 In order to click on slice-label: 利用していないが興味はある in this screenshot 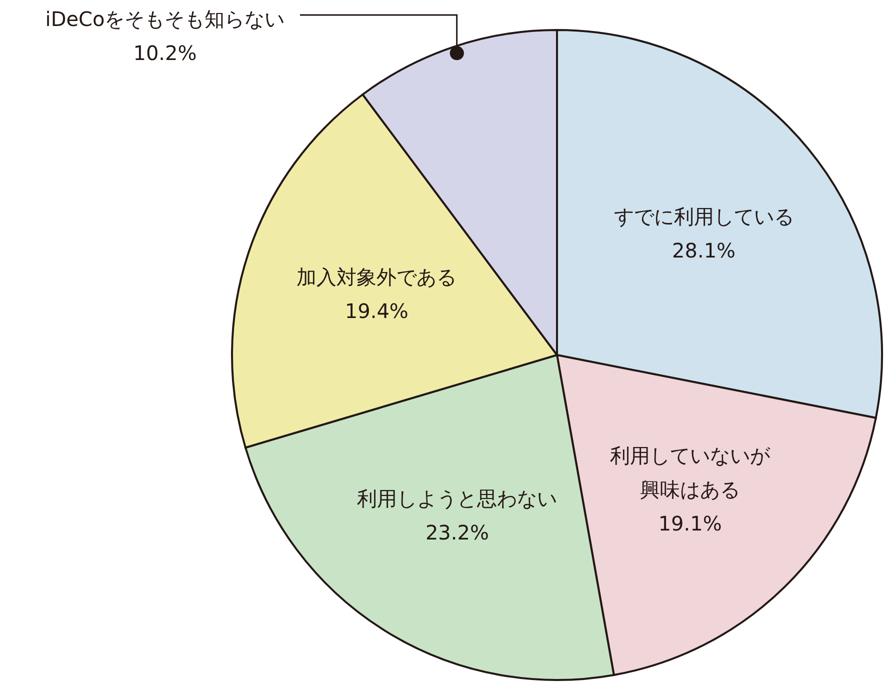, I will do `click(691, 473)`.